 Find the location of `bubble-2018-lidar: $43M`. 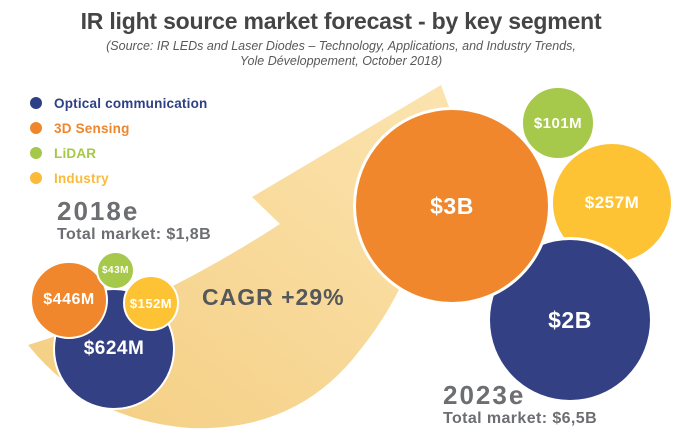

bubble-2018-lidar: $43M is located at coordinates (115, 270).